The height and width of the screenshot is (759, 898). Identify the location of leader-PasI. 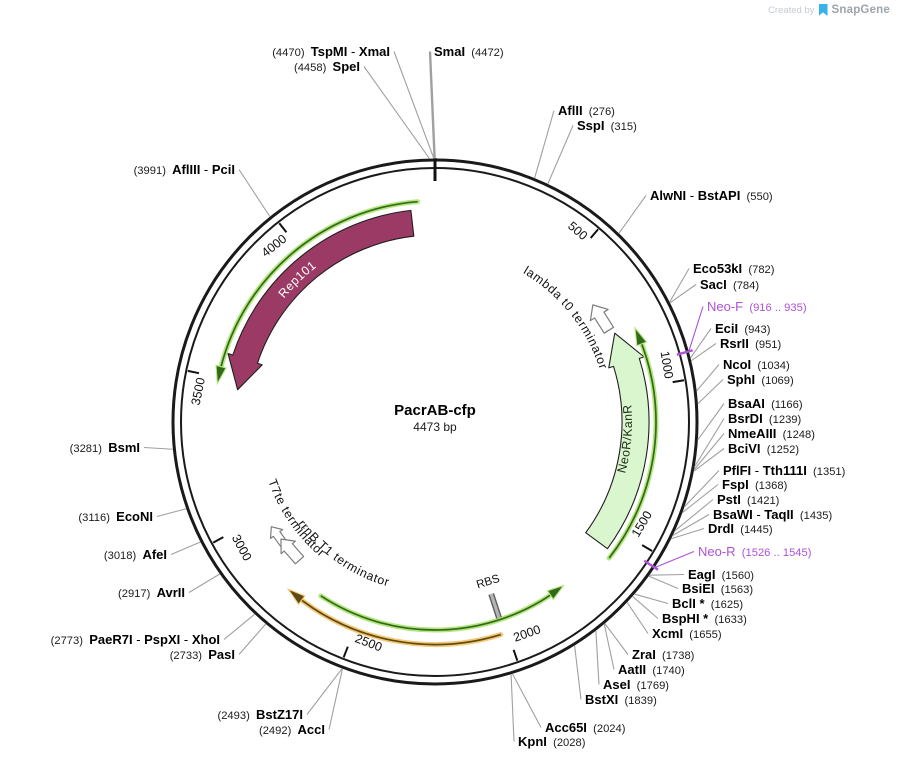
(252, 639).